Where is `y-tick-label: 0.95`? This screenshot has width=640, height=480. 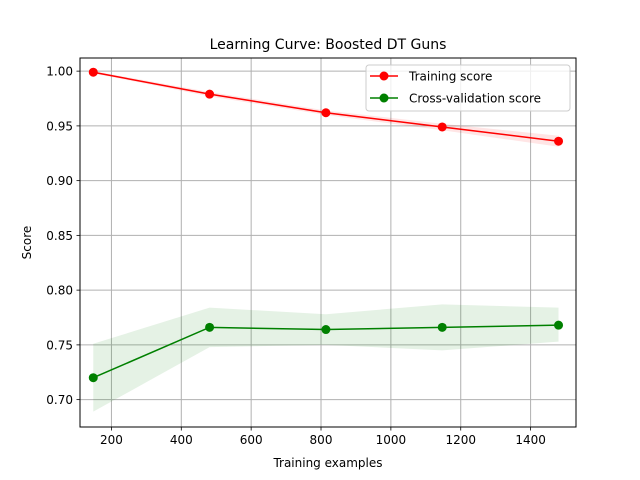 y-tick-label: 0.95 is located at coordinates (59, 126).